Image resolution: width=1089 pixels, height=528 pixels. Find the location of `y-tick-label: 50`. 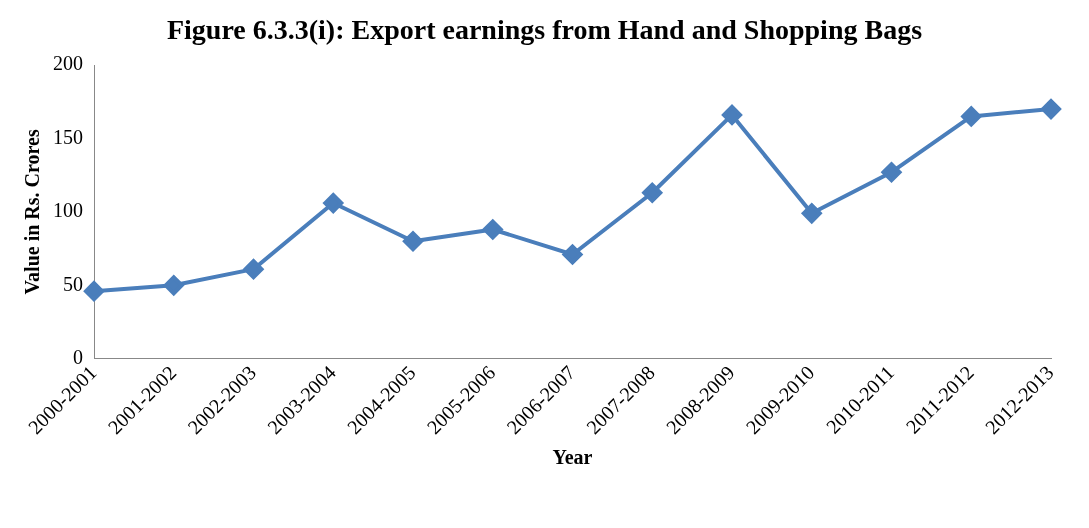

y-tick-label: 50 is located at coordinates (73, 283).